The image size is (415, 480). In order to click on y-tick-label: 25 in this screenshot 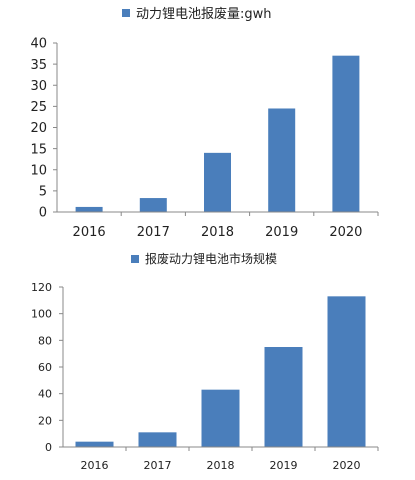, I will do `click(38, 107)`.